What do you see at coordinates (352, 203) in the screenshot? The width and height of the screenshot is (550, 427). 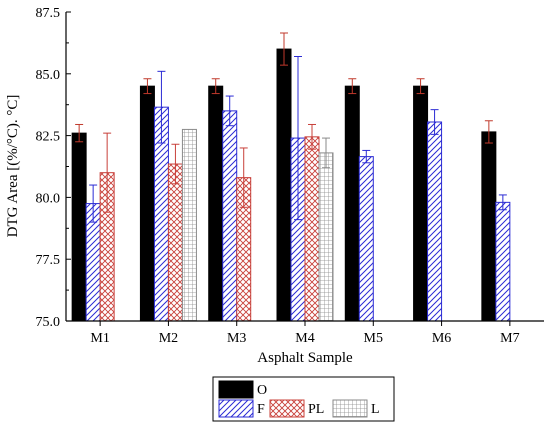 I see `bar-o-m5` at bounding box center [352, 203].